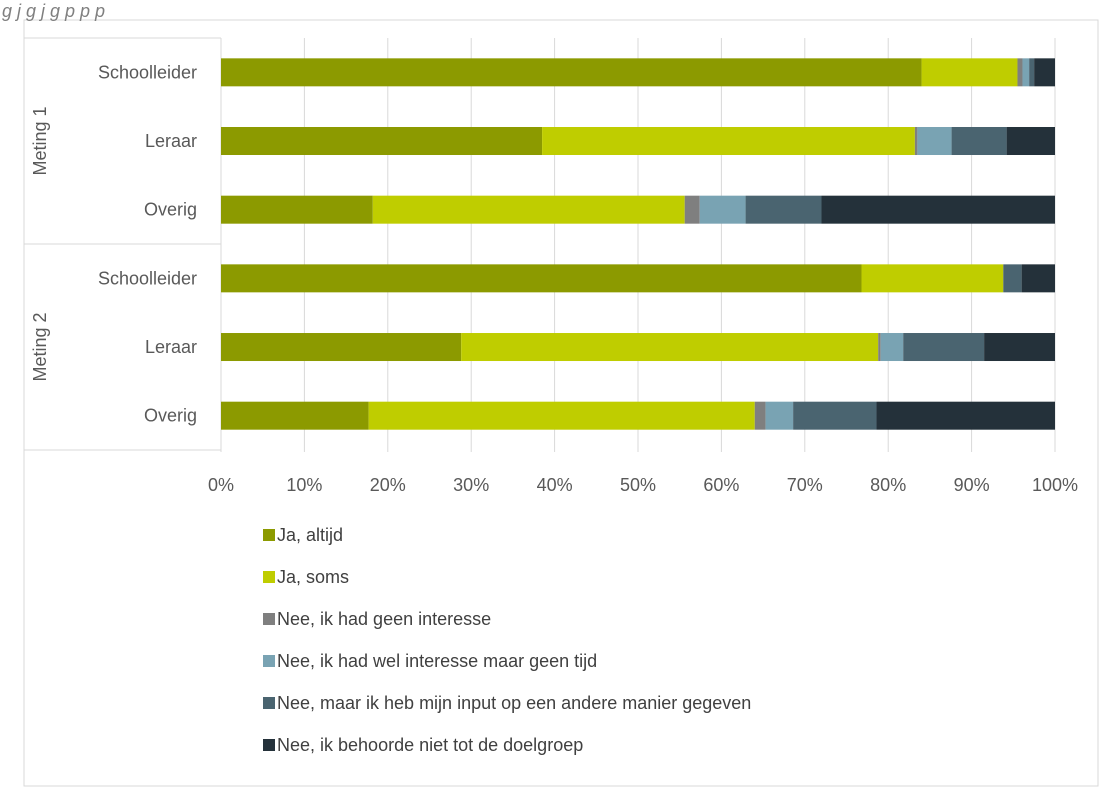  Describe the element at coordinates (388, 485) in the screenshot. I see `x-tick-label: 20%` at that location.